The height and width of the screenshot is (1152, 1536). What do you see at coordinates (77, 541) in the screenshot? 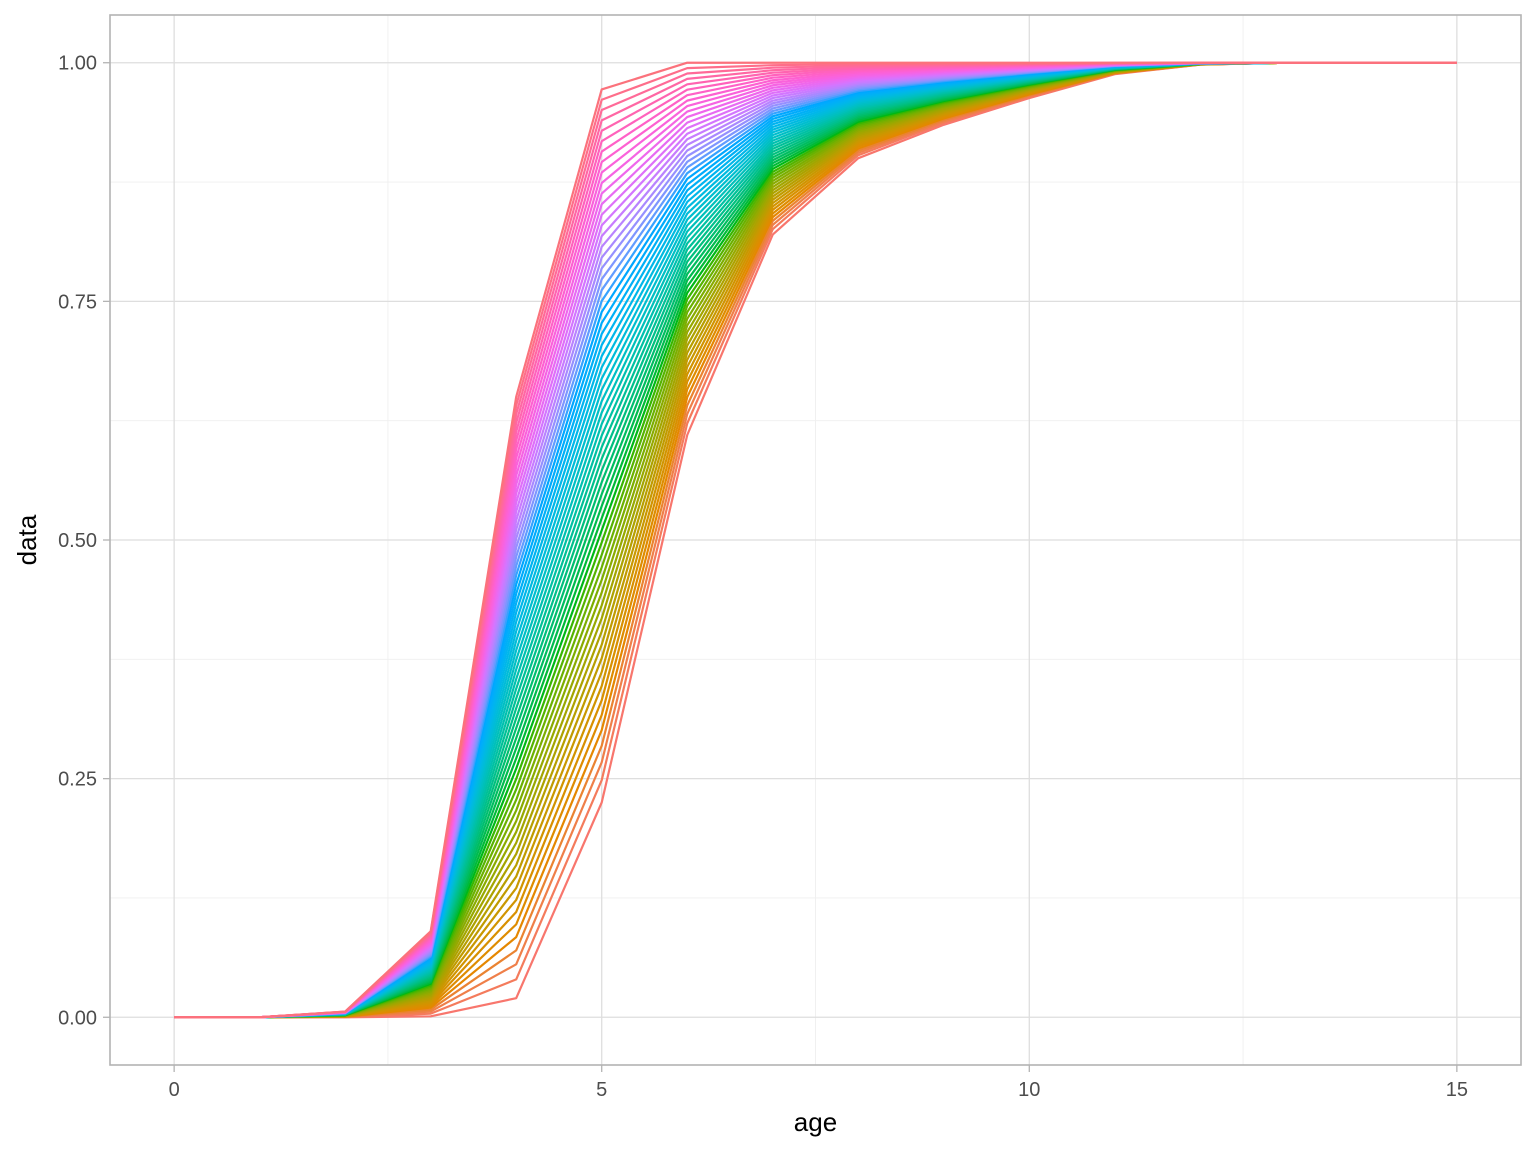
I see `y-tick-label: 0.50` at bounding box center [77, 541].